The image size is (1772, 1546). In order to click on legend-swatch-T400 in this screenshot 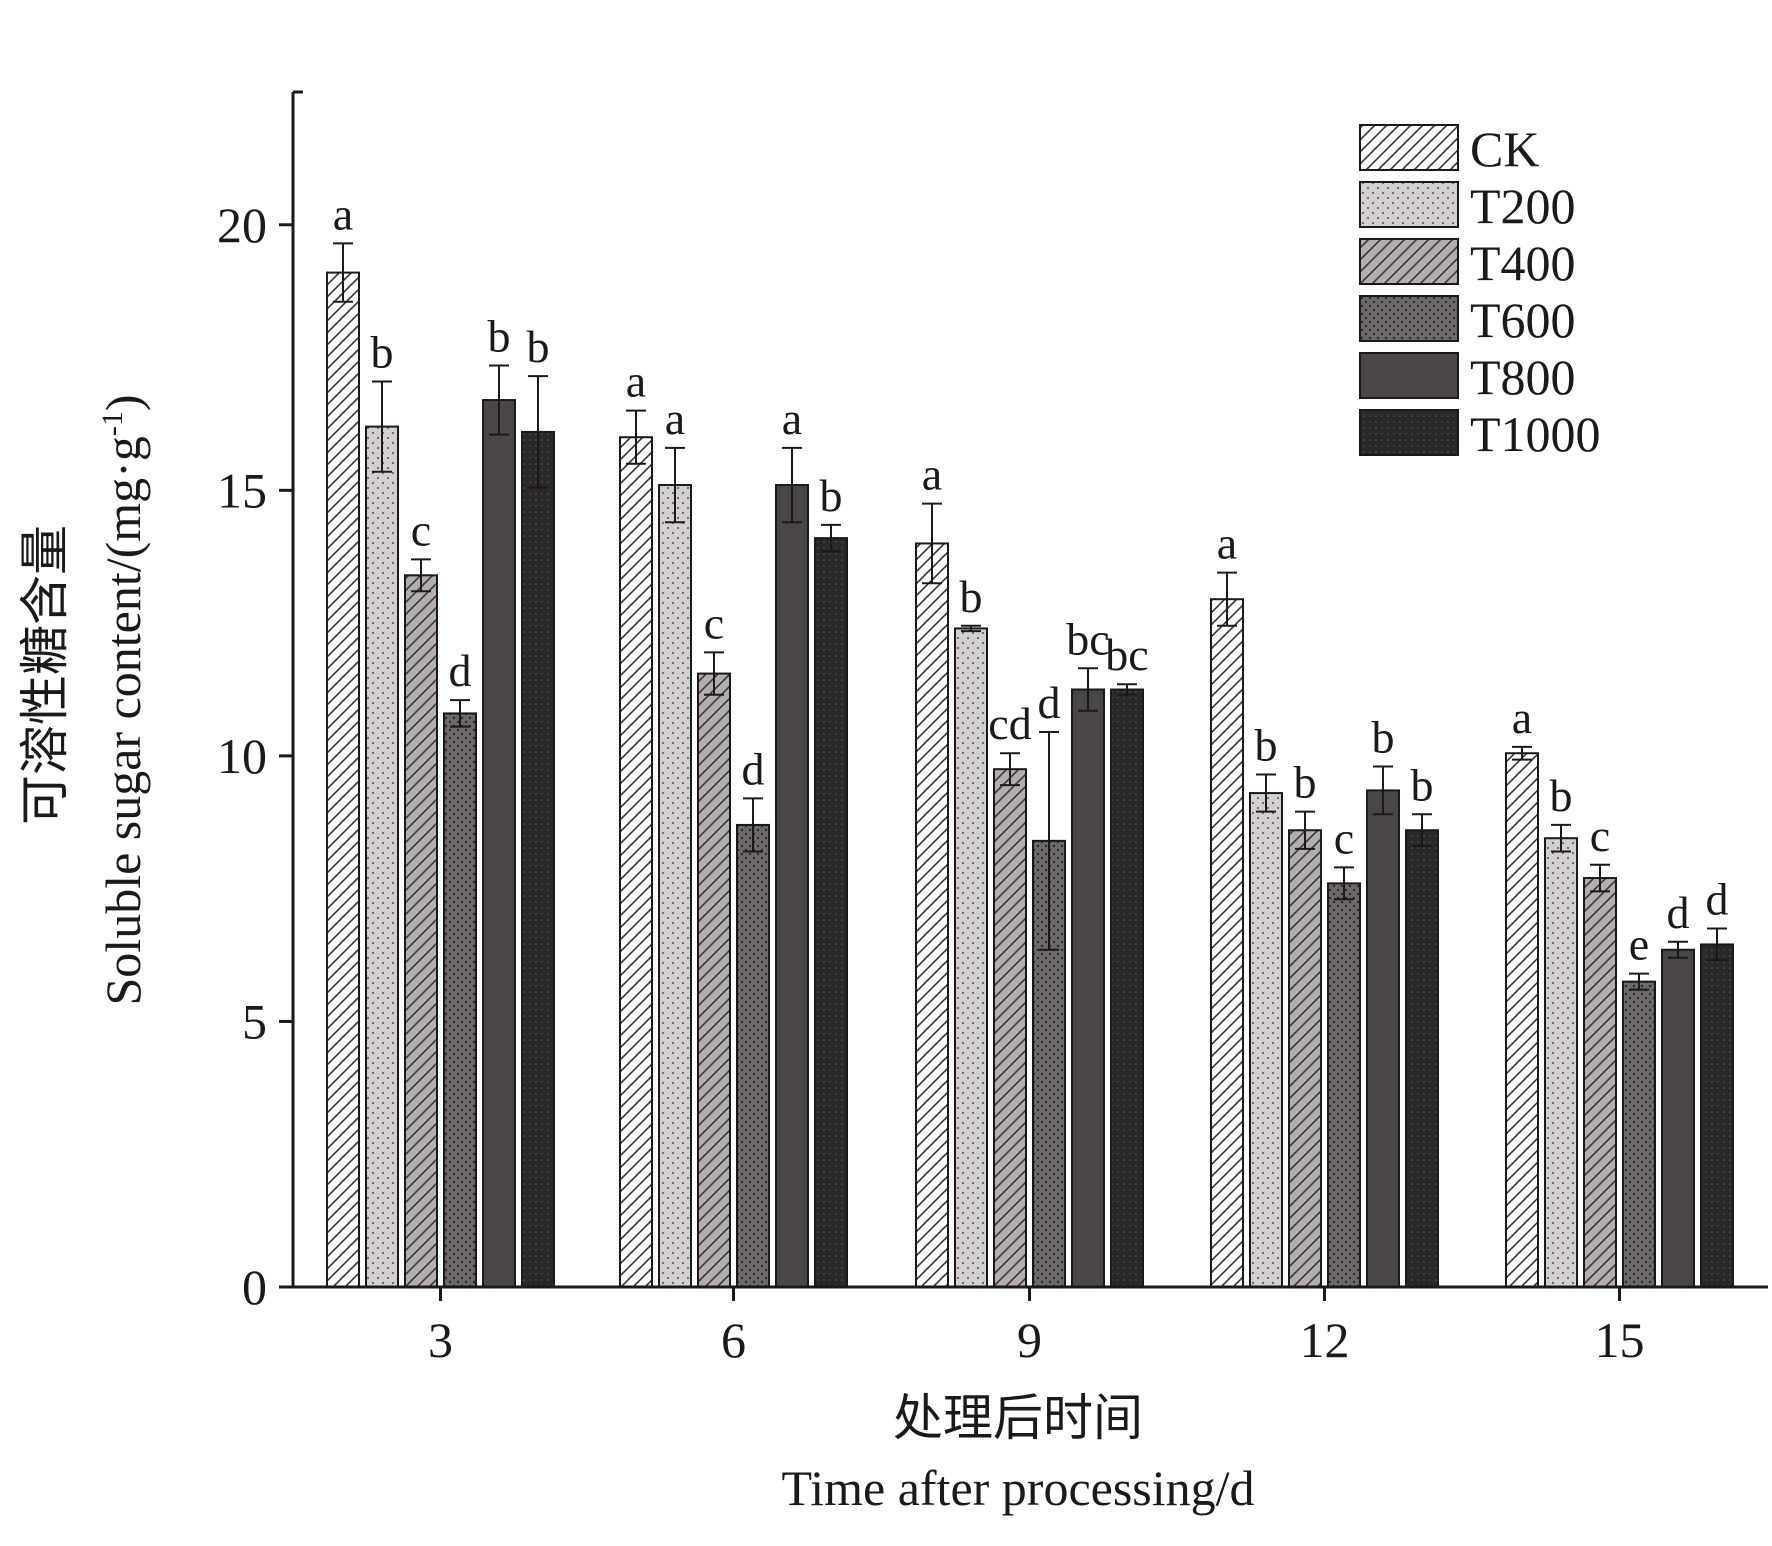, I will do `click(1409, 261)`.